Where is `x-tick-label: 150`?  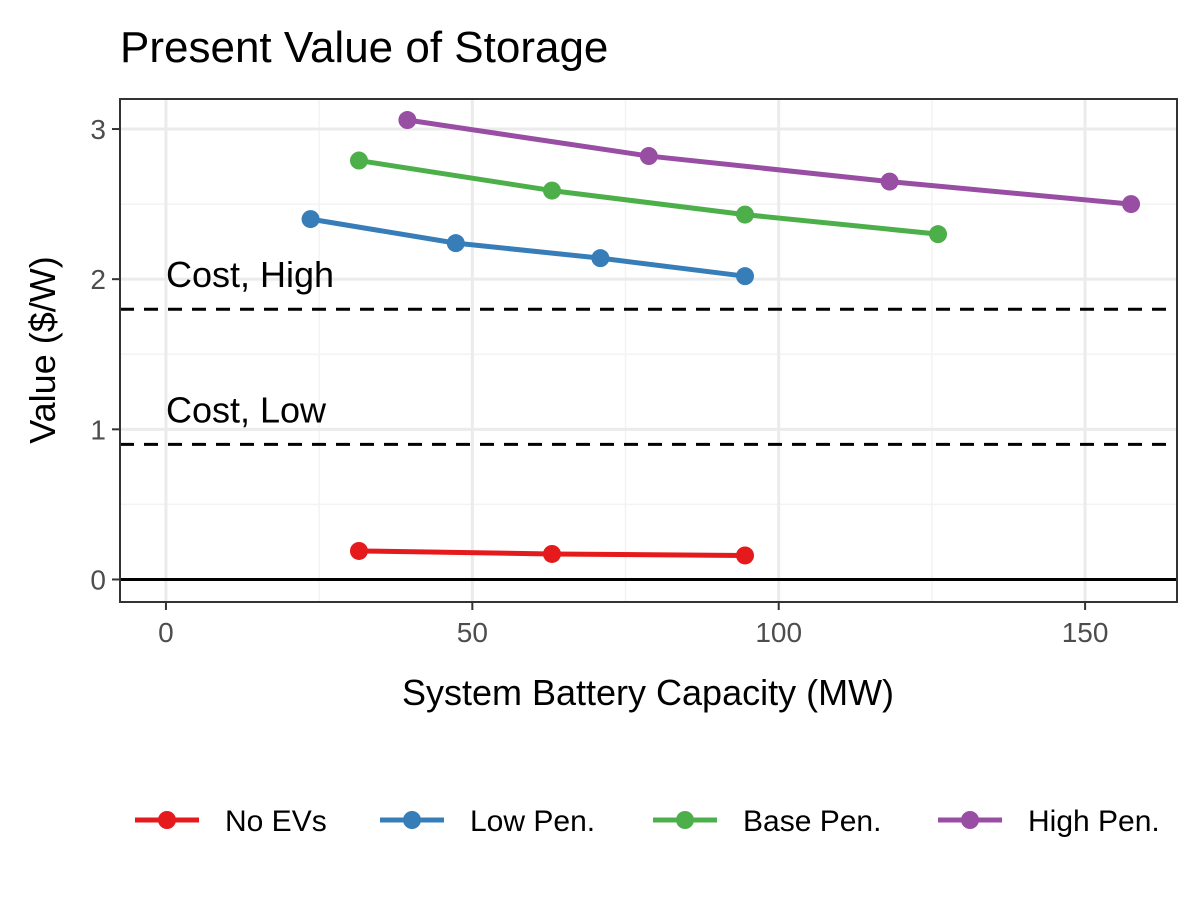 x-tick-label: 150 is located at coordinates (1085, 632).